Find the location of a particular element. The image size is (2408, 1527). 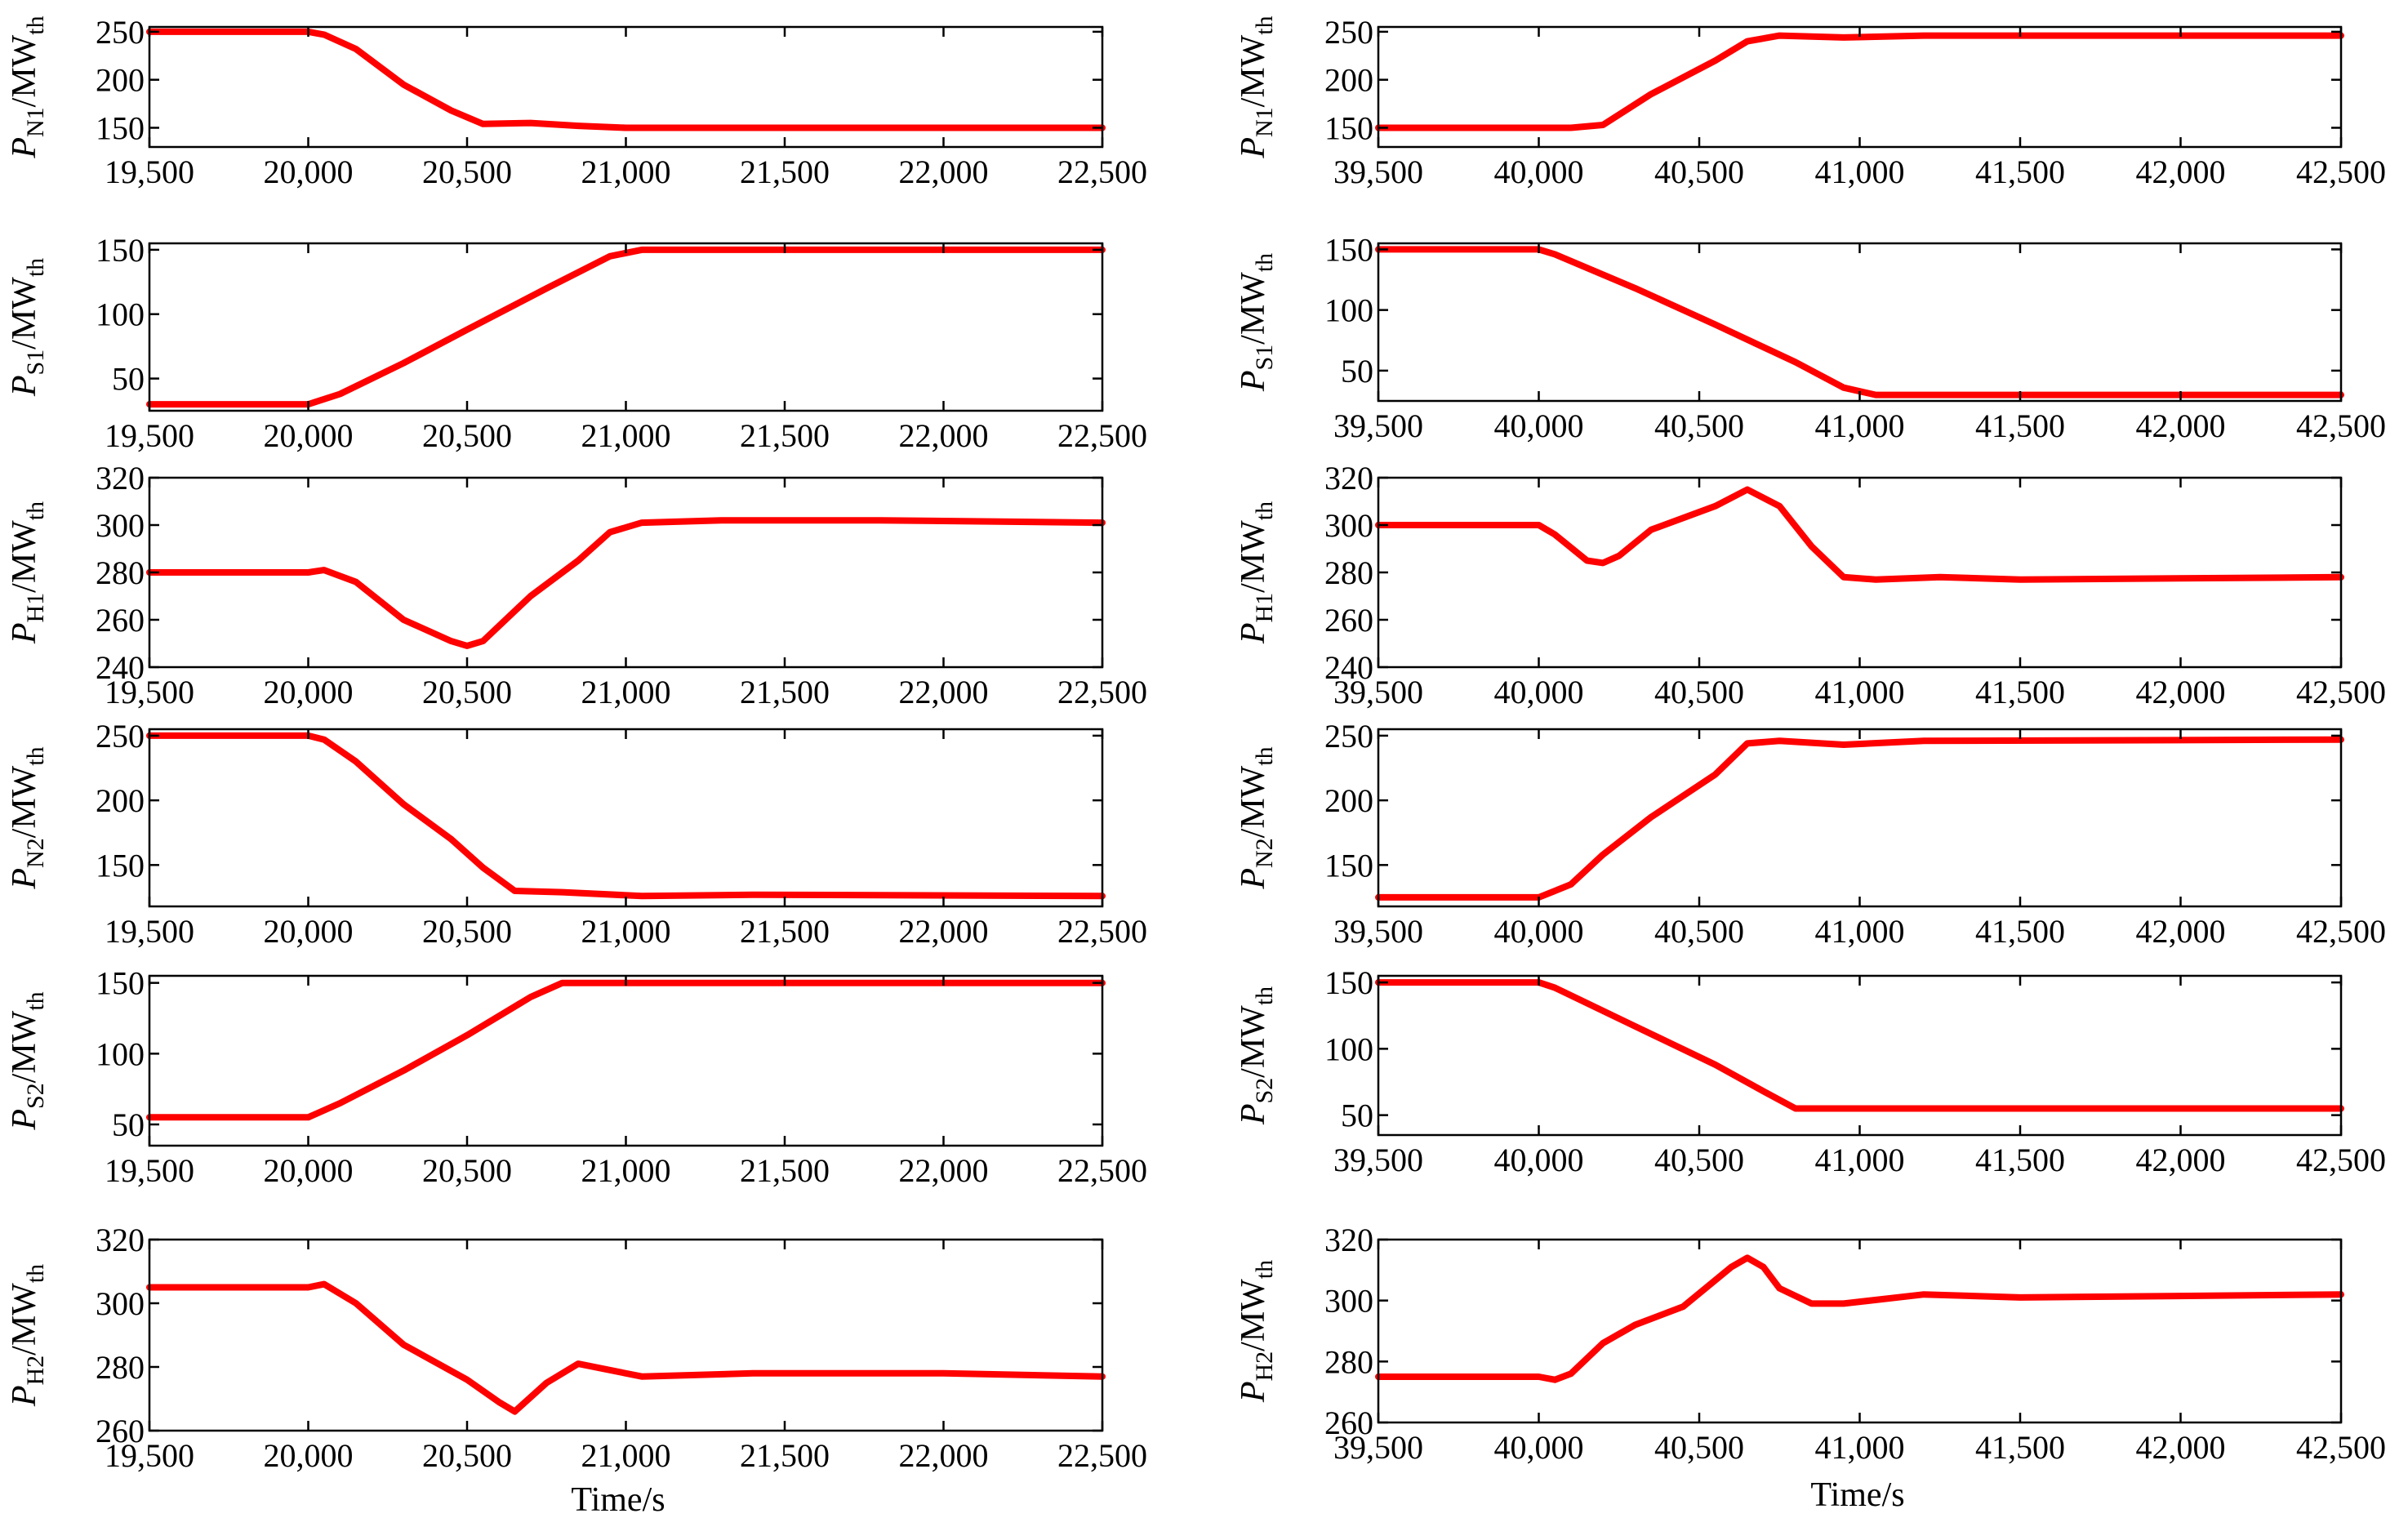

x-tick-label-ph1-right: 42,500 is located at coordinates (2341, 692).